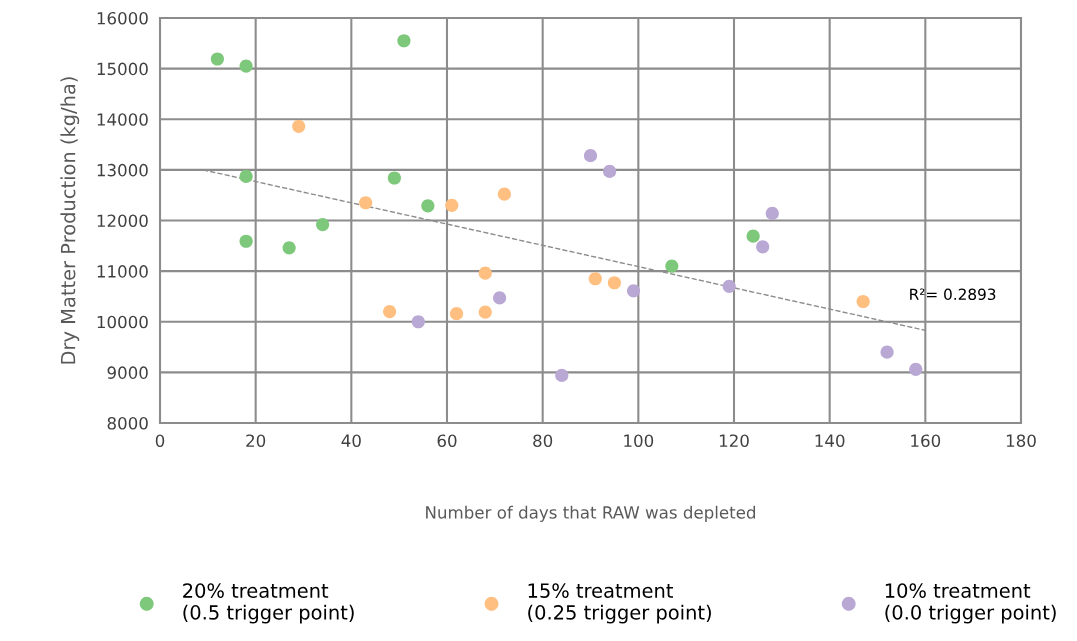  Describe the element at coordinates (619, 603) in the screenshot. I see `legend-label: 15% treatment (0.25 trigger point)` at that location.